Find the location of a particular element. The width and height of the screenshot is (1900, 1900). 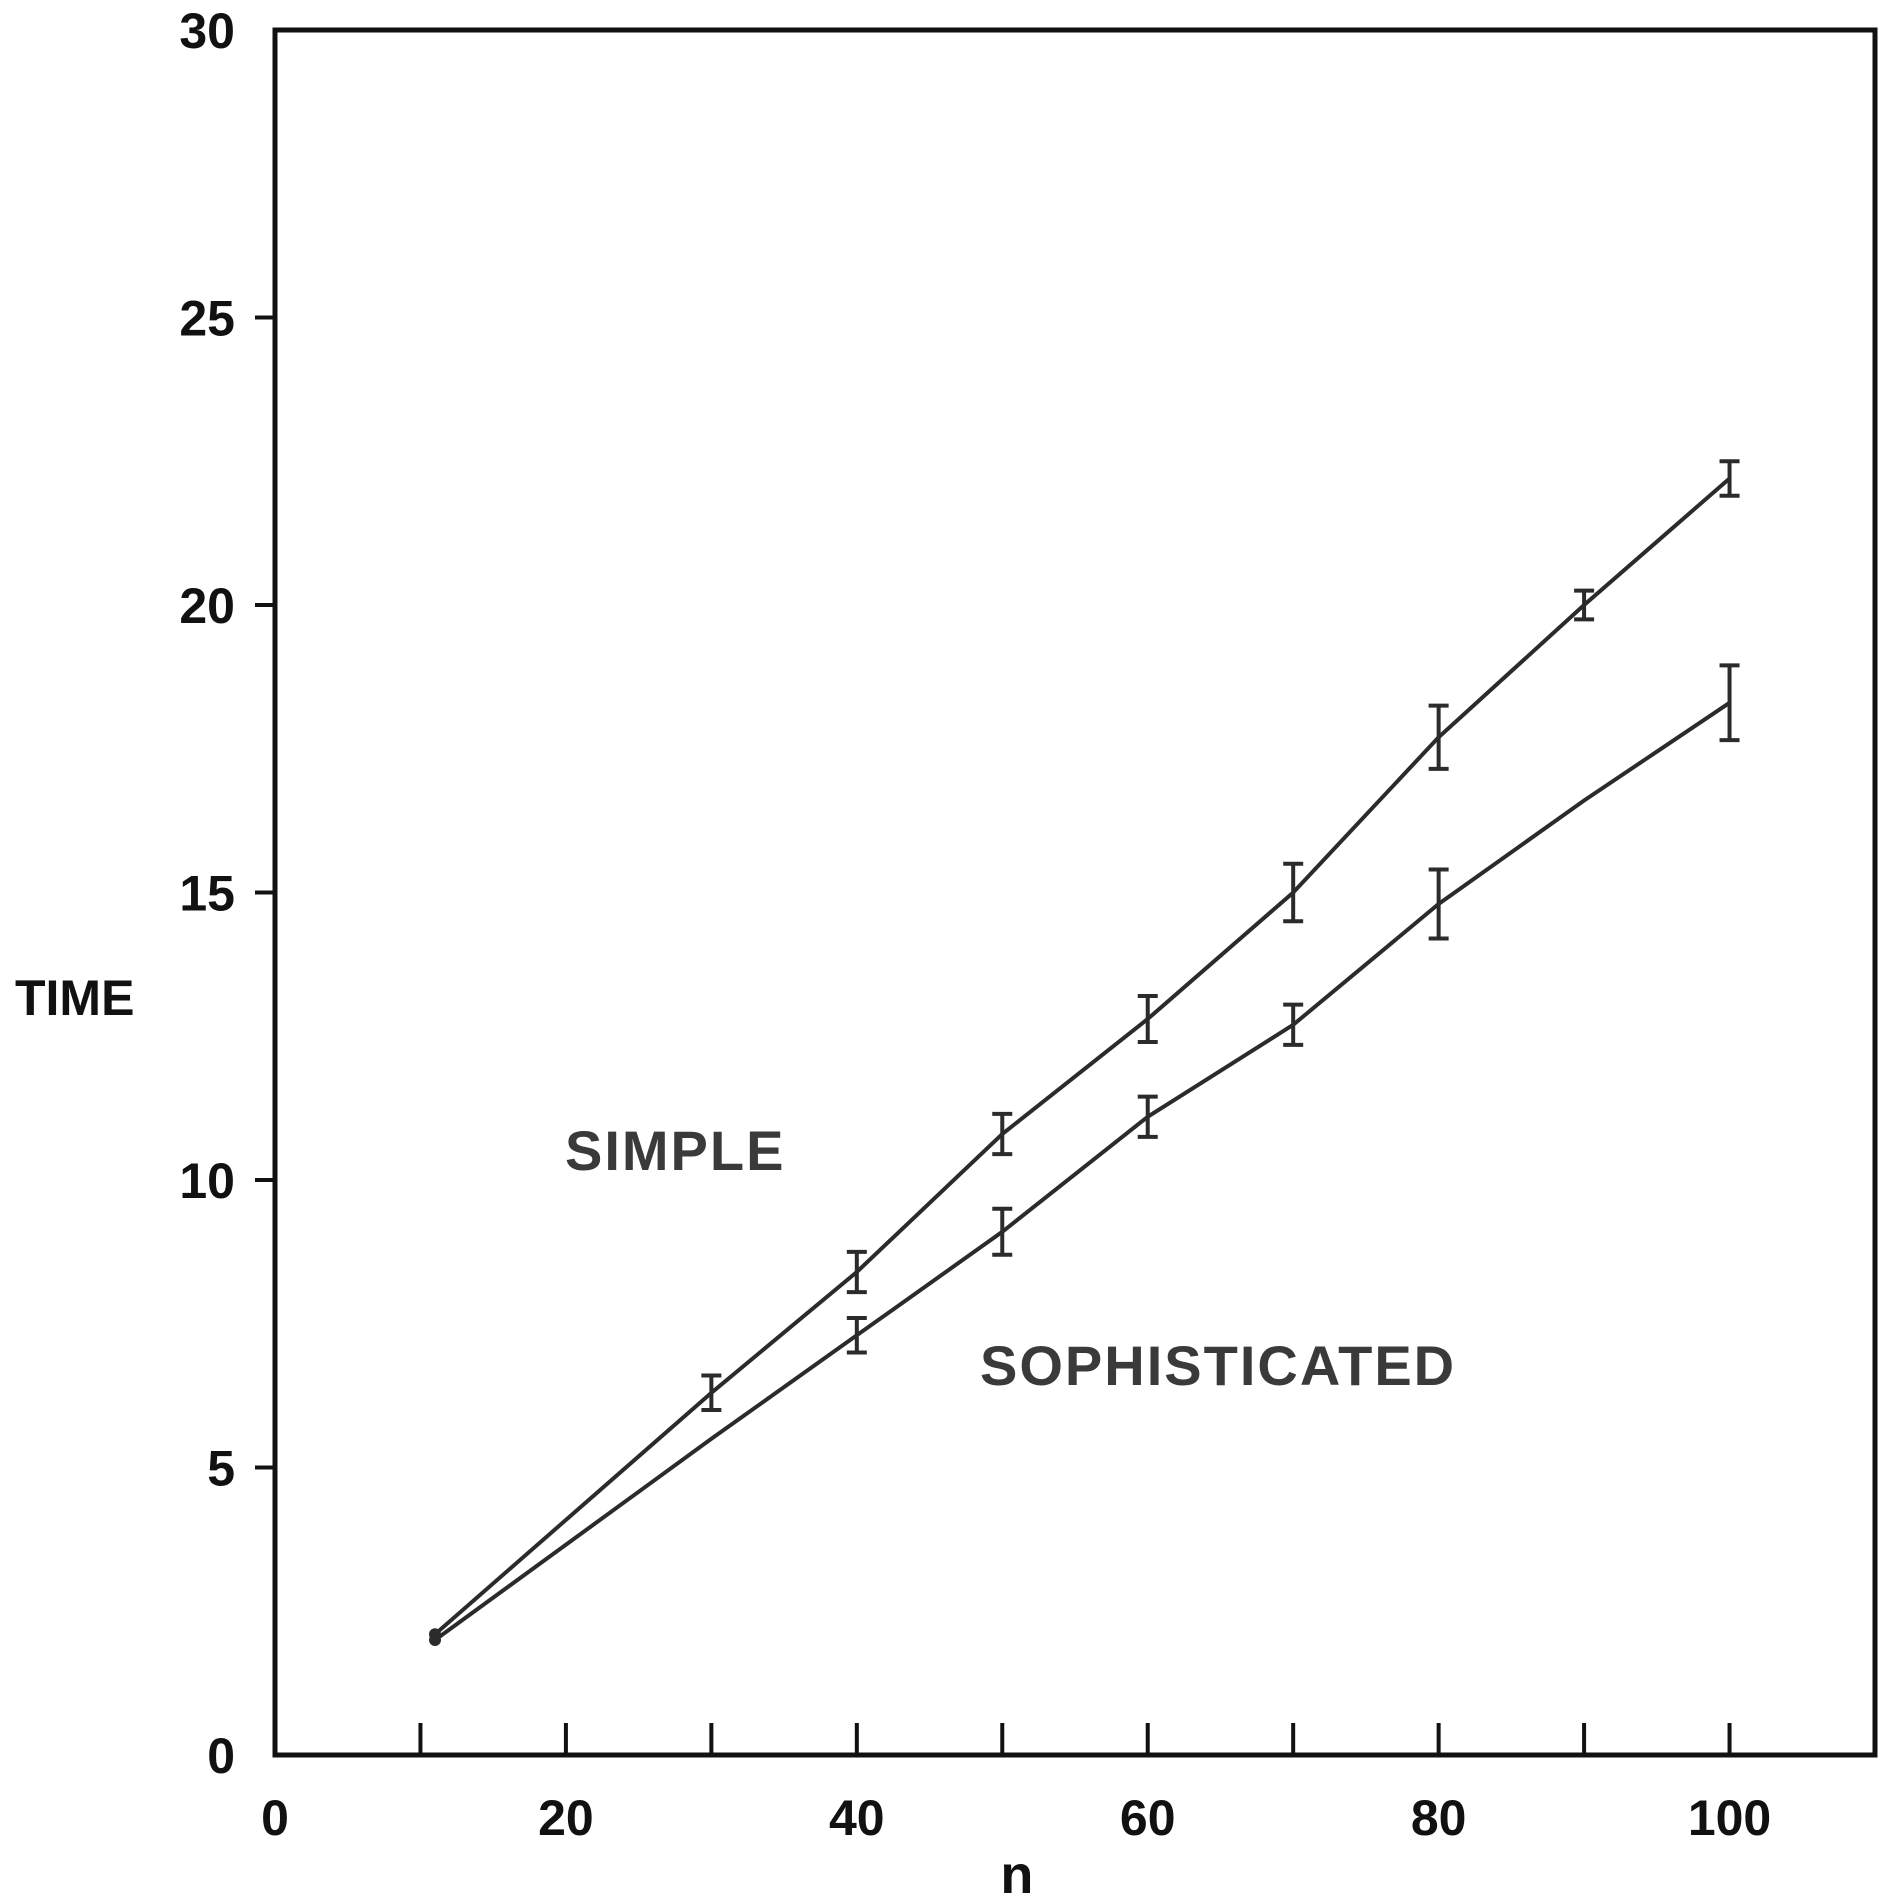

x-axis-label: n is located at coordinates (1016, 1872).